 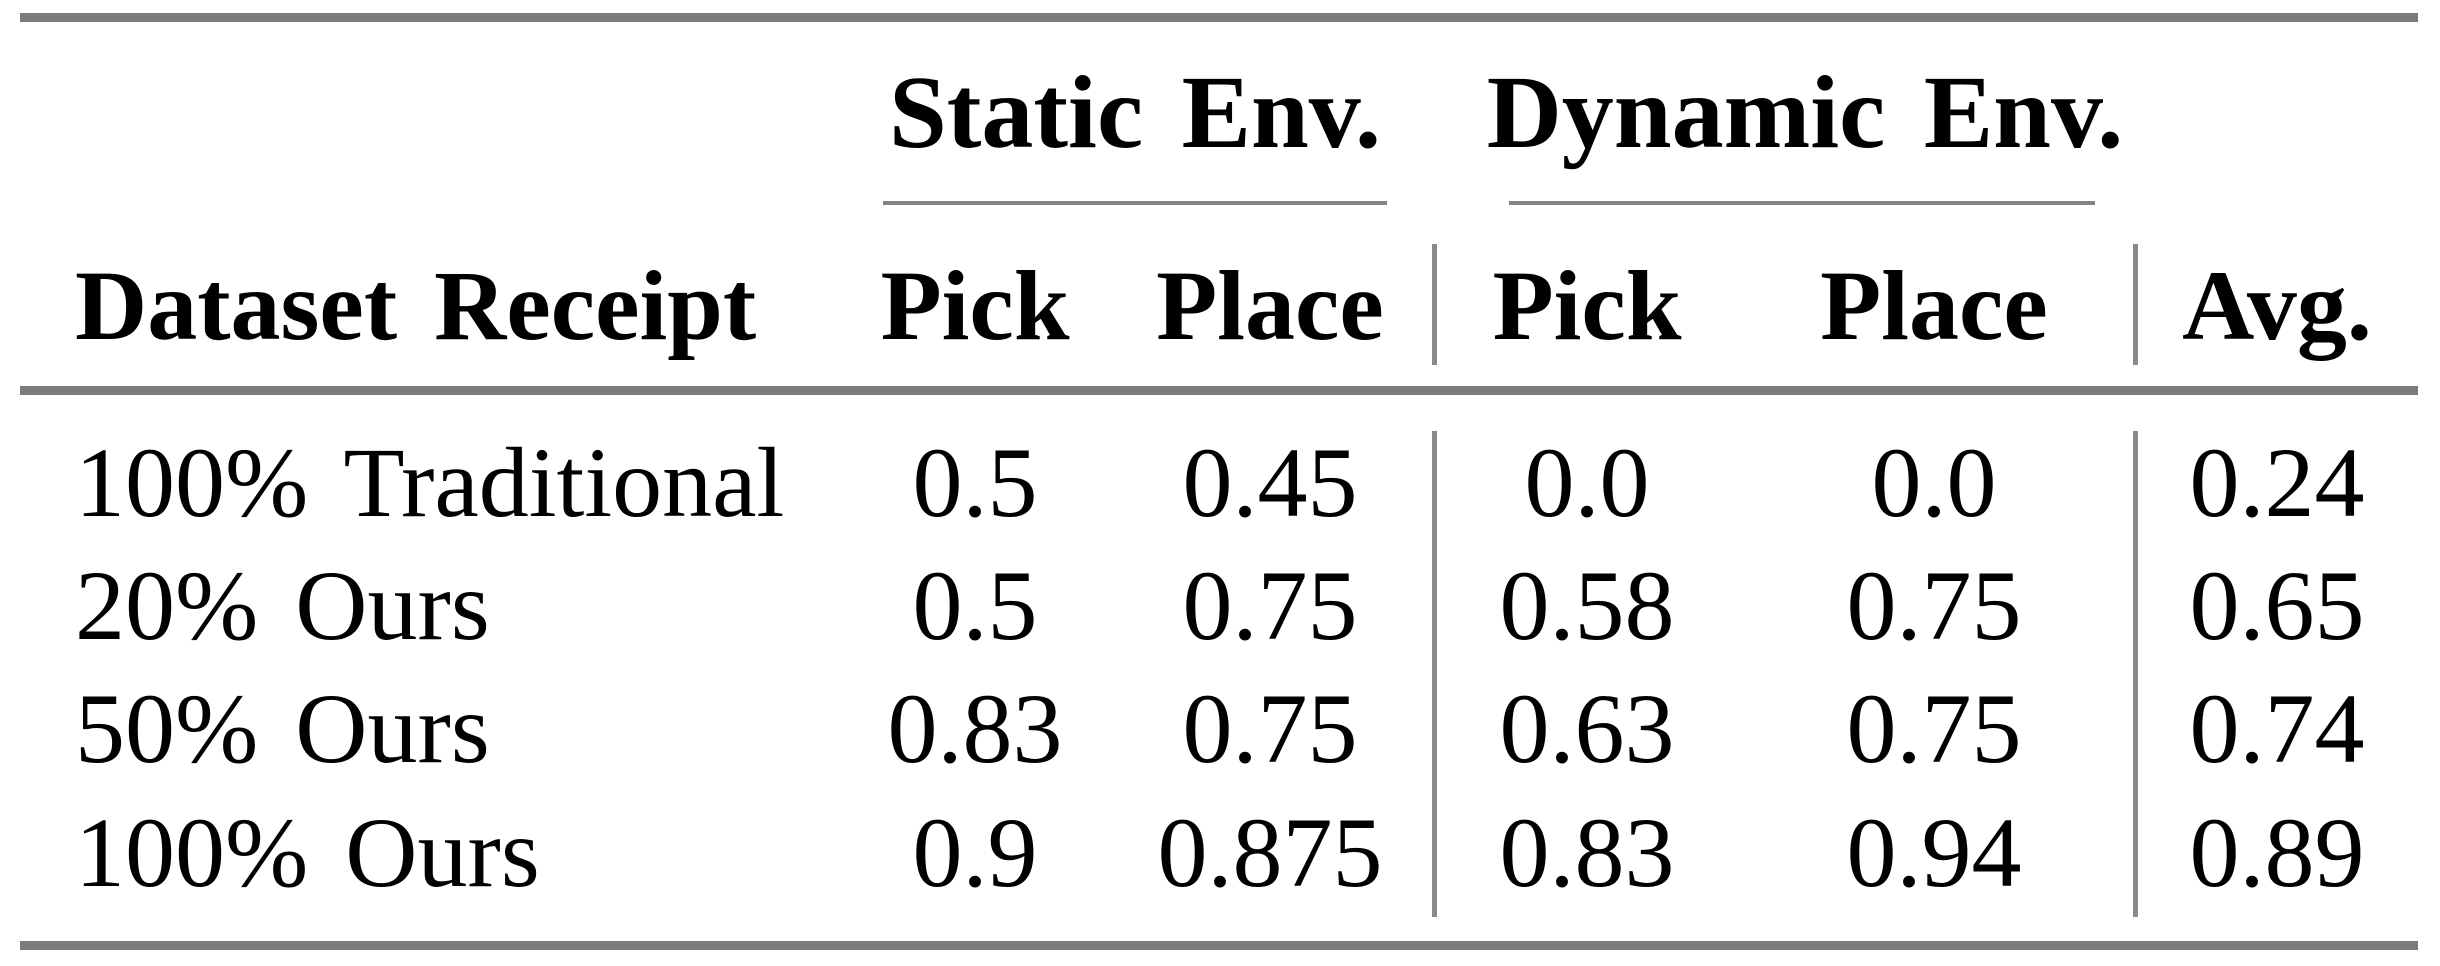 I want to click on cell-avg: 0.74, so click(x=2277, y=728).